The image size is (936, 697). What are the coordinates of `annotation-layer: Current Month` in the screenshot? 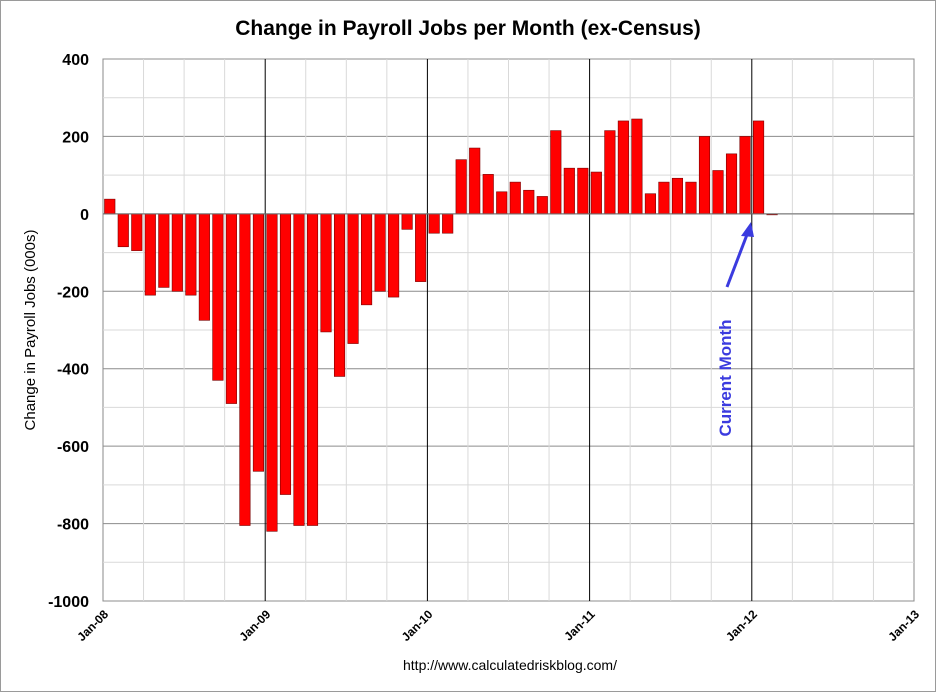 It's located at (735, 329).